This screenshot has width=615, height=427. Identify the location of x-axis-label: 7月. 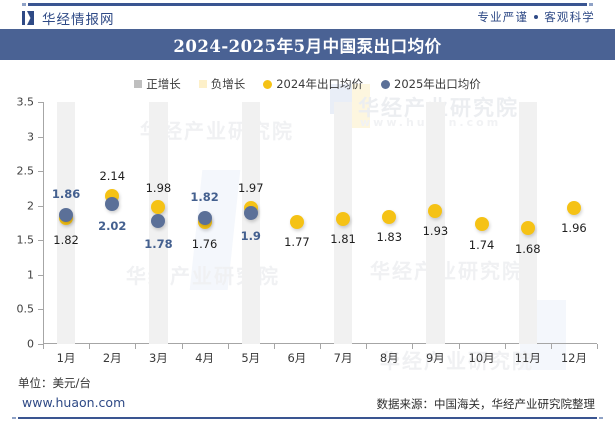
(343, 358).